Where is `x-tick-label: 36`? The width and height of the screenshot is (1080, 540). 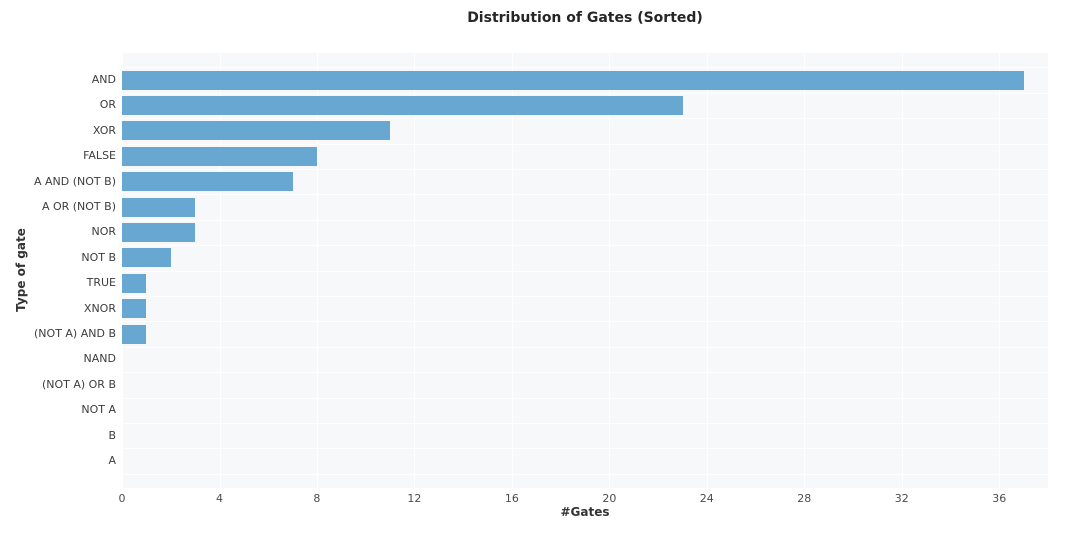
x-tick-label: 36 is located at coordinates (999, 498).